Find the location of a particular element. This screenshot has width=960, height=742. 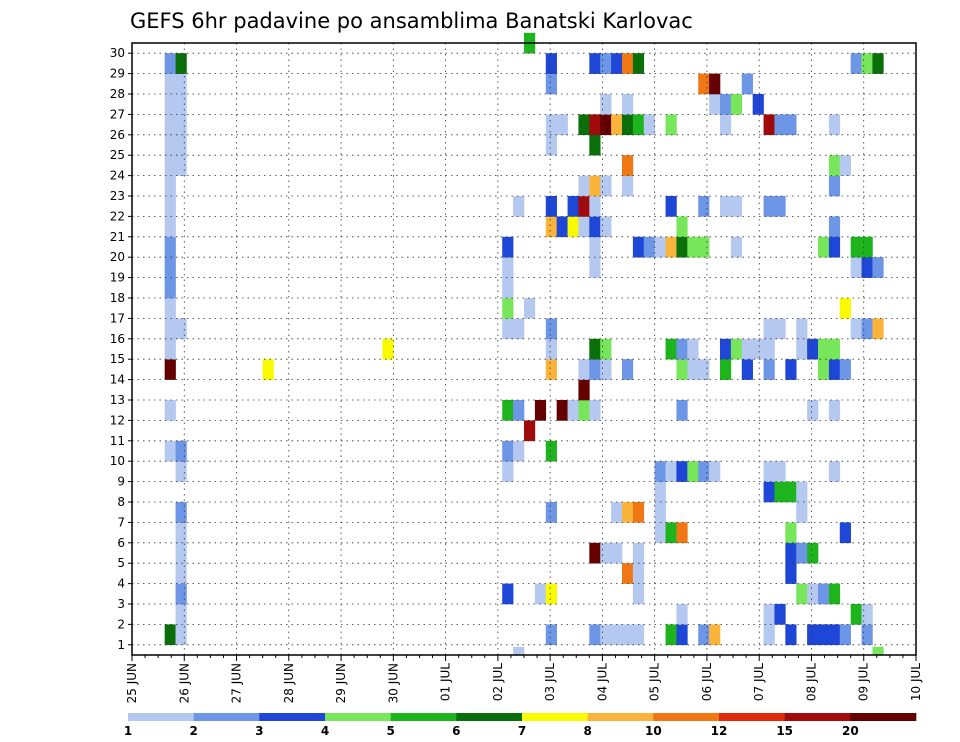

y-tick-label: 3 is located at coordinates (121, 604).